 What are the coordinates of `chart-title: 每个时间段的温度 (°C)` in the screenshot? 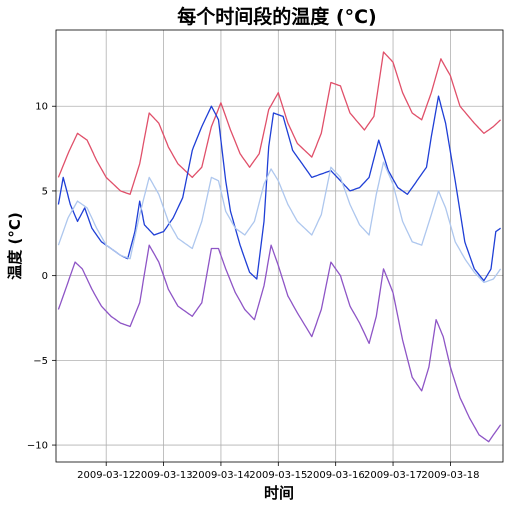 It's located at (276, 16).